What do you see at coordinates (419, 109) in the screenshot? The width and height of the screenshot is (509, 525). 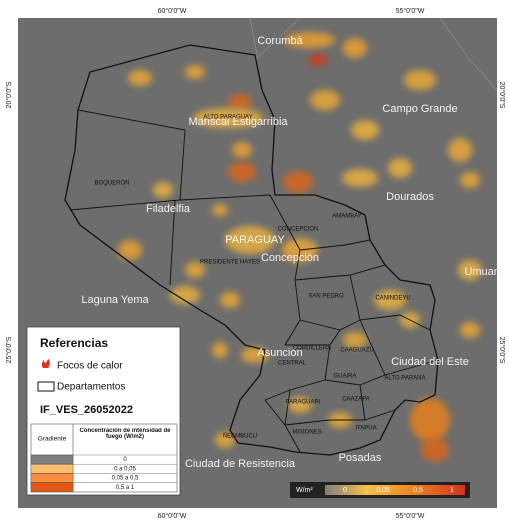 I see `place-label: Campo Grande` at bounding box center [419, 109].